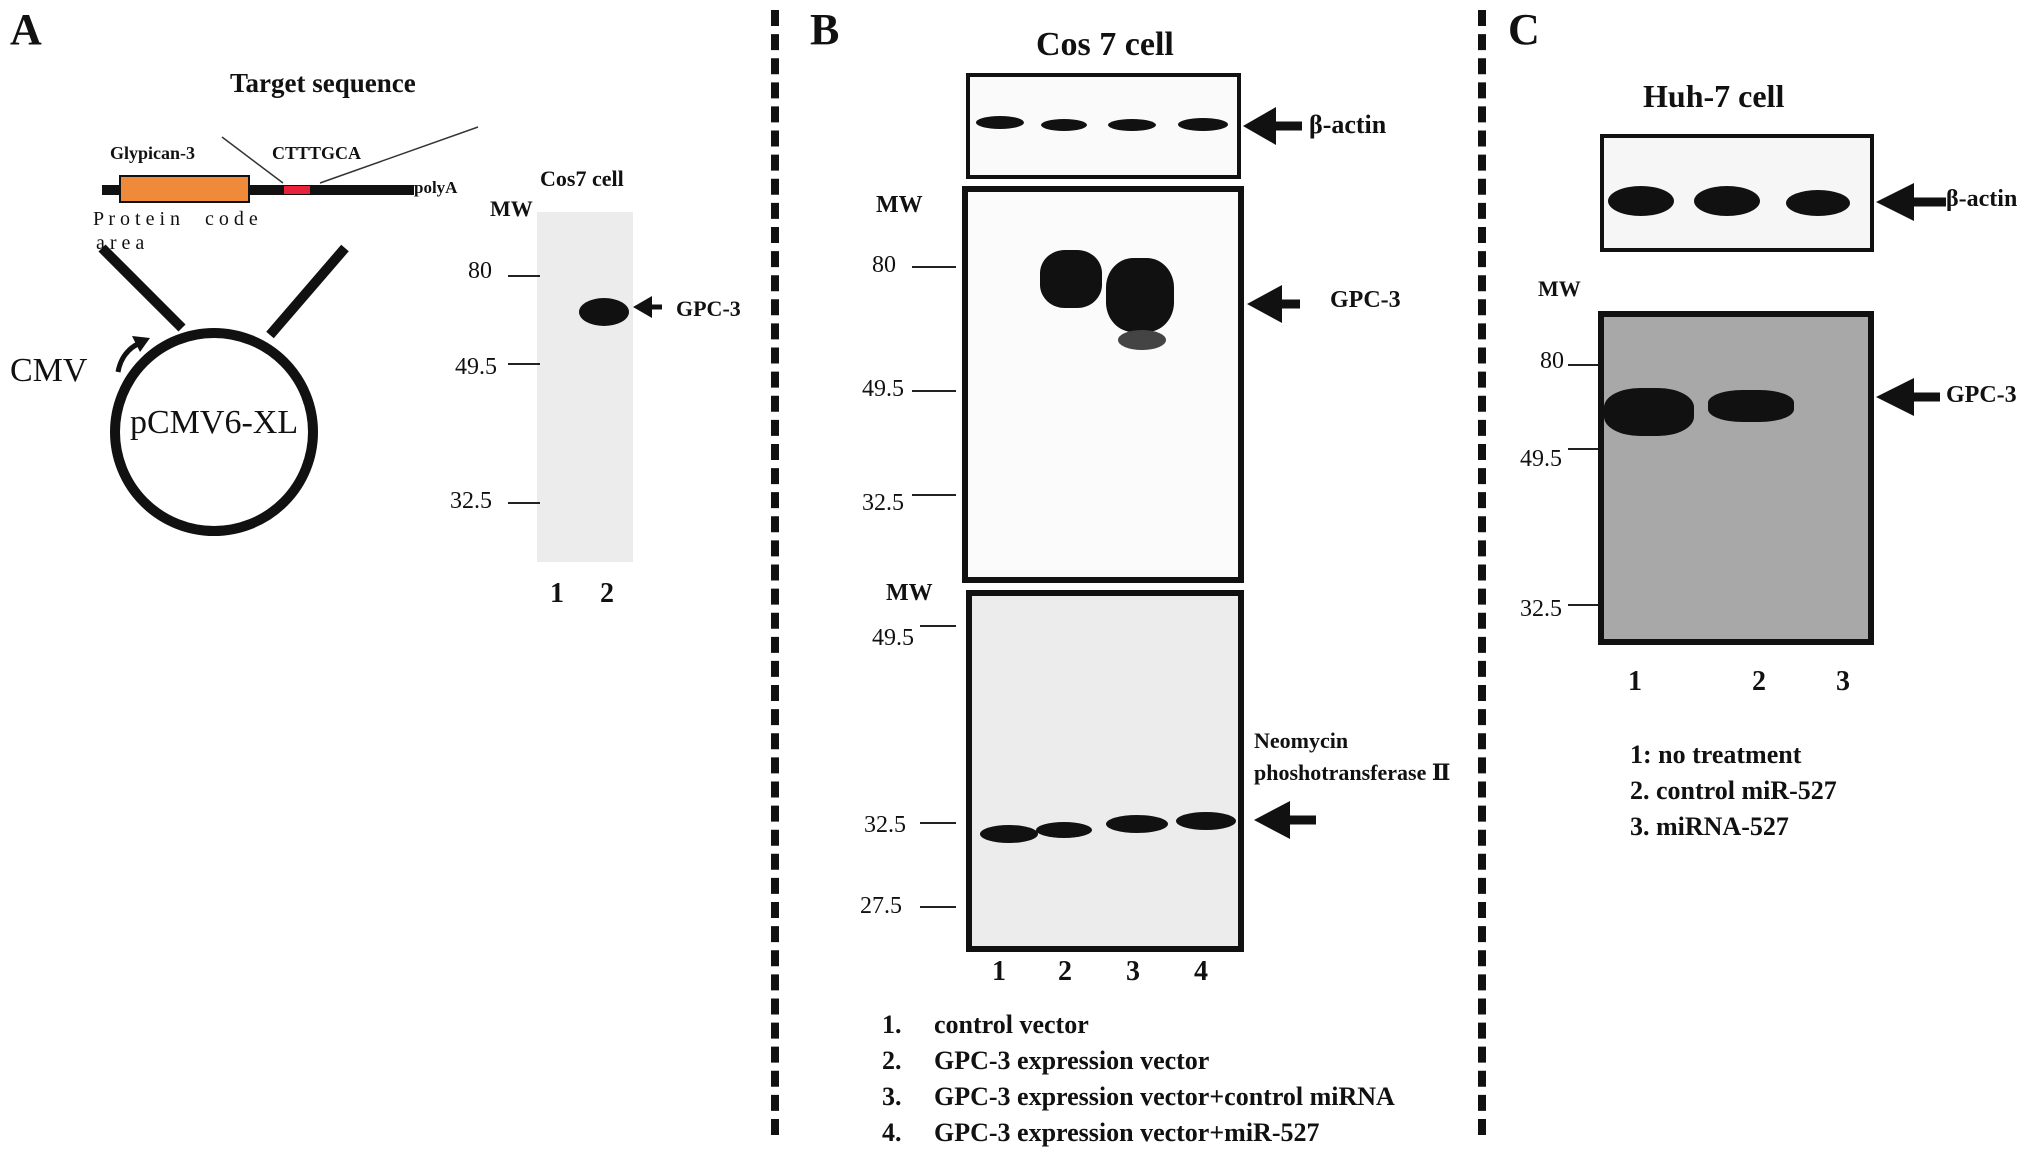 This screenshot has width=2031, height=1153. Describe the element at coordinates (883, 389) in the screenshot. I see `b-mw-top-49: 49.5` at that location.